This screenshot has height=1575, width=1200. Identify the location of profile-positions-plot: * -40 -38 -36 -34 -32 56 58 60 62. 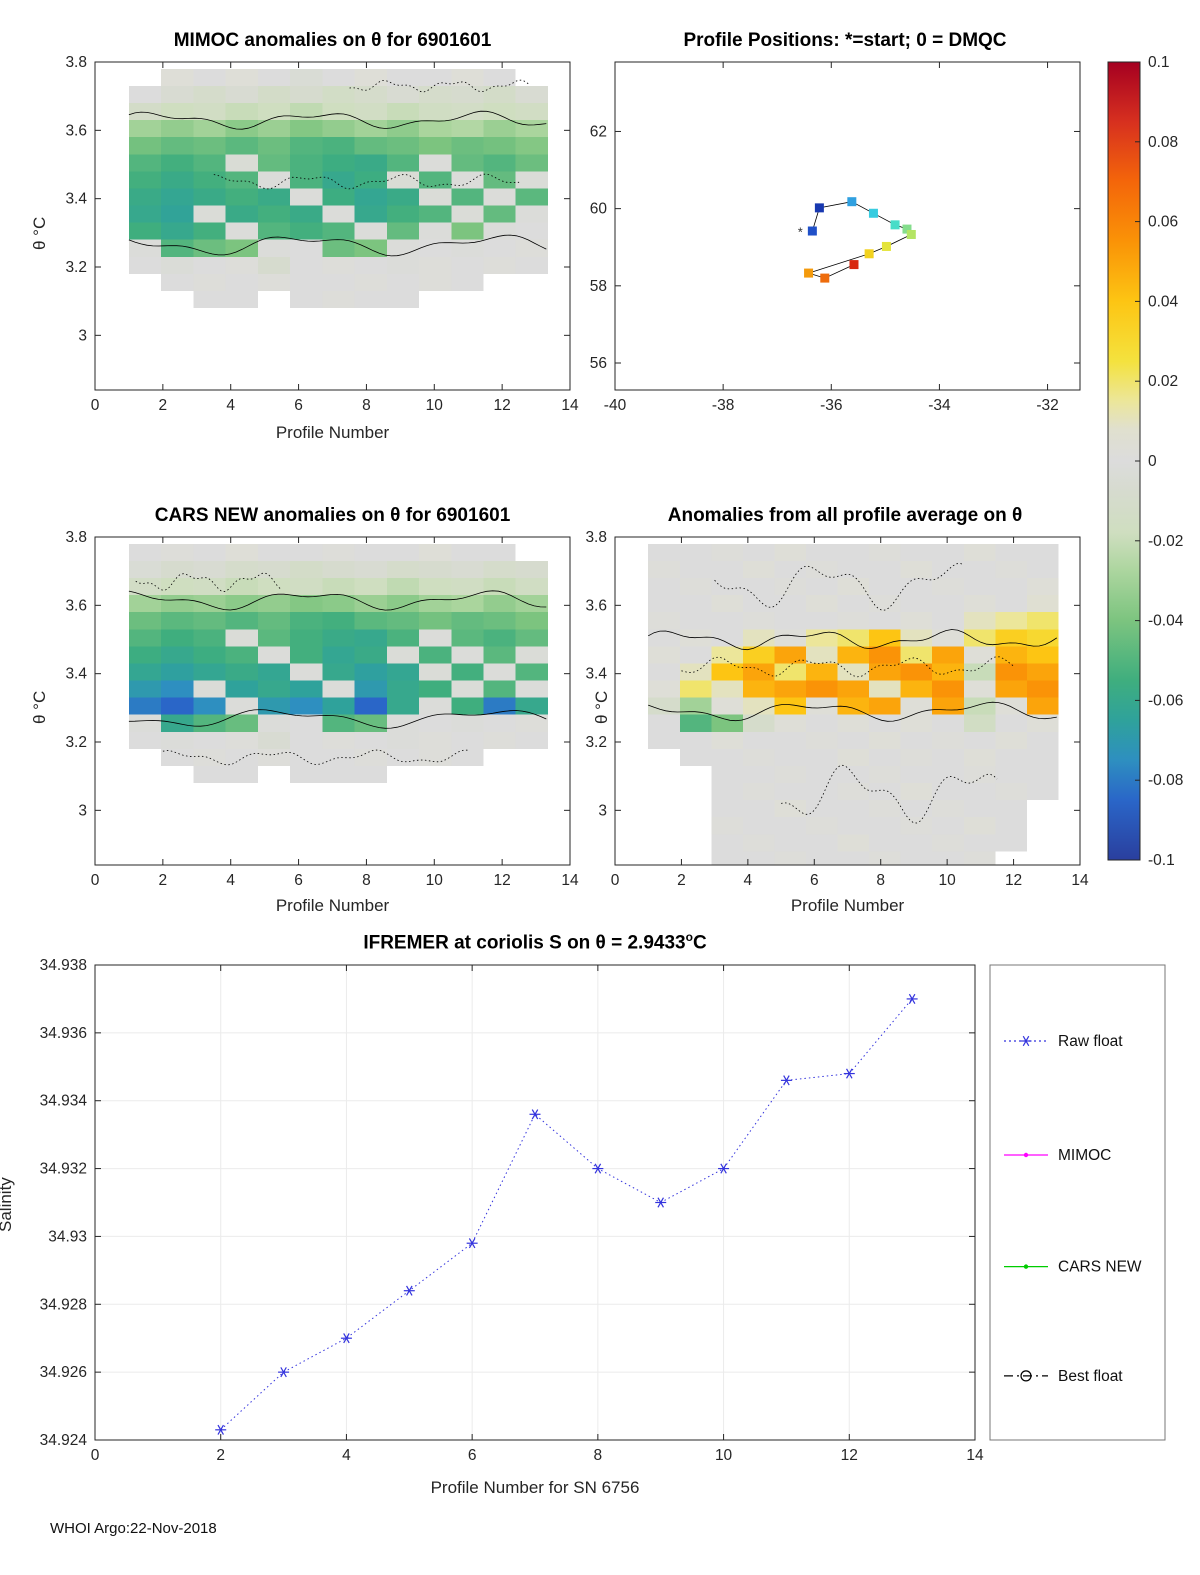
(835, 237).